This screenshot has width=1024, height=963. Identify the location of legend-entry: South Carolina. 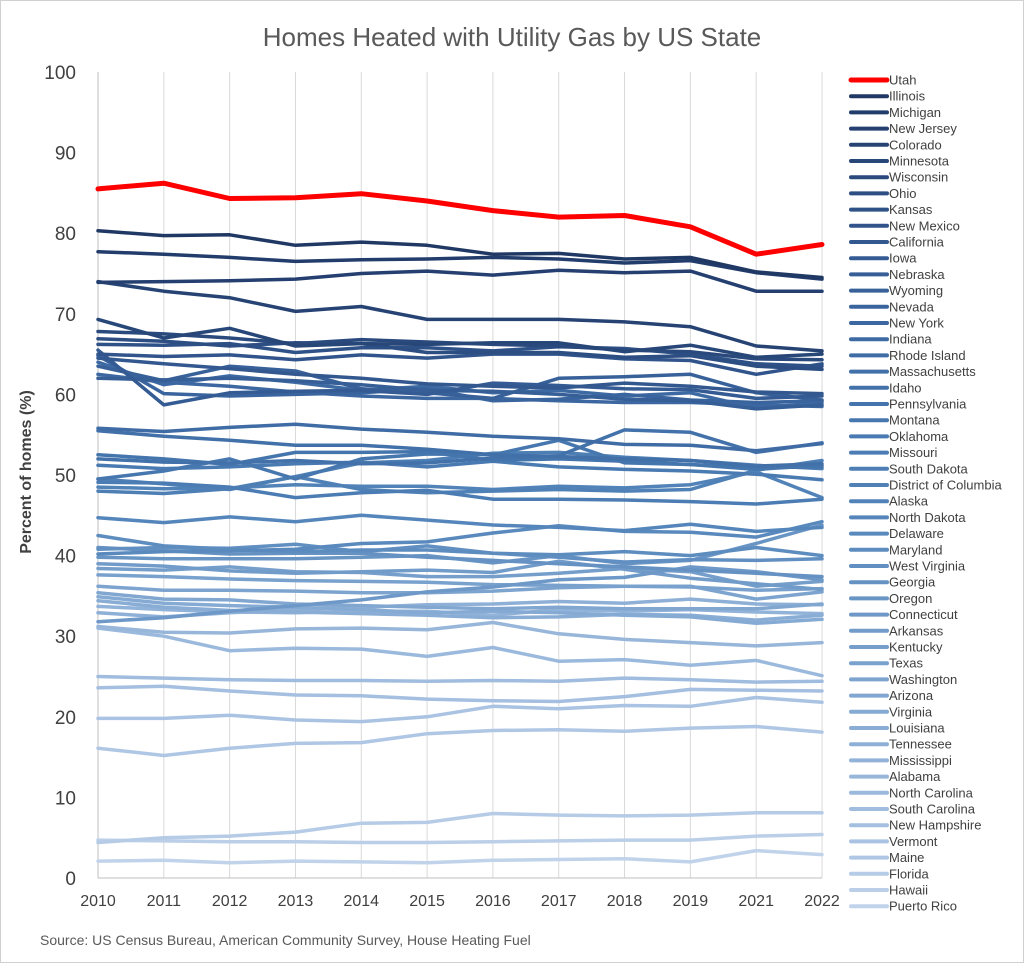
(932, 809).